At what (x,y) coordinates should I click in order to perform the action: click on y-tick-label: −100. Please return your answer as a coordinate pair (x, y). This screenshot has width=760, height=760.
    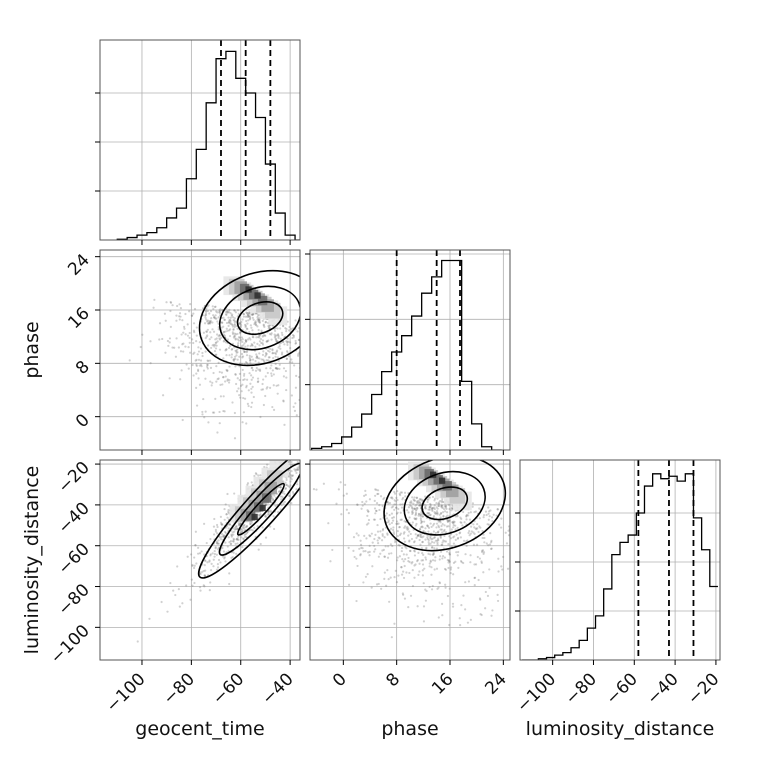
    Looking at the image, I should click on (70, 644).